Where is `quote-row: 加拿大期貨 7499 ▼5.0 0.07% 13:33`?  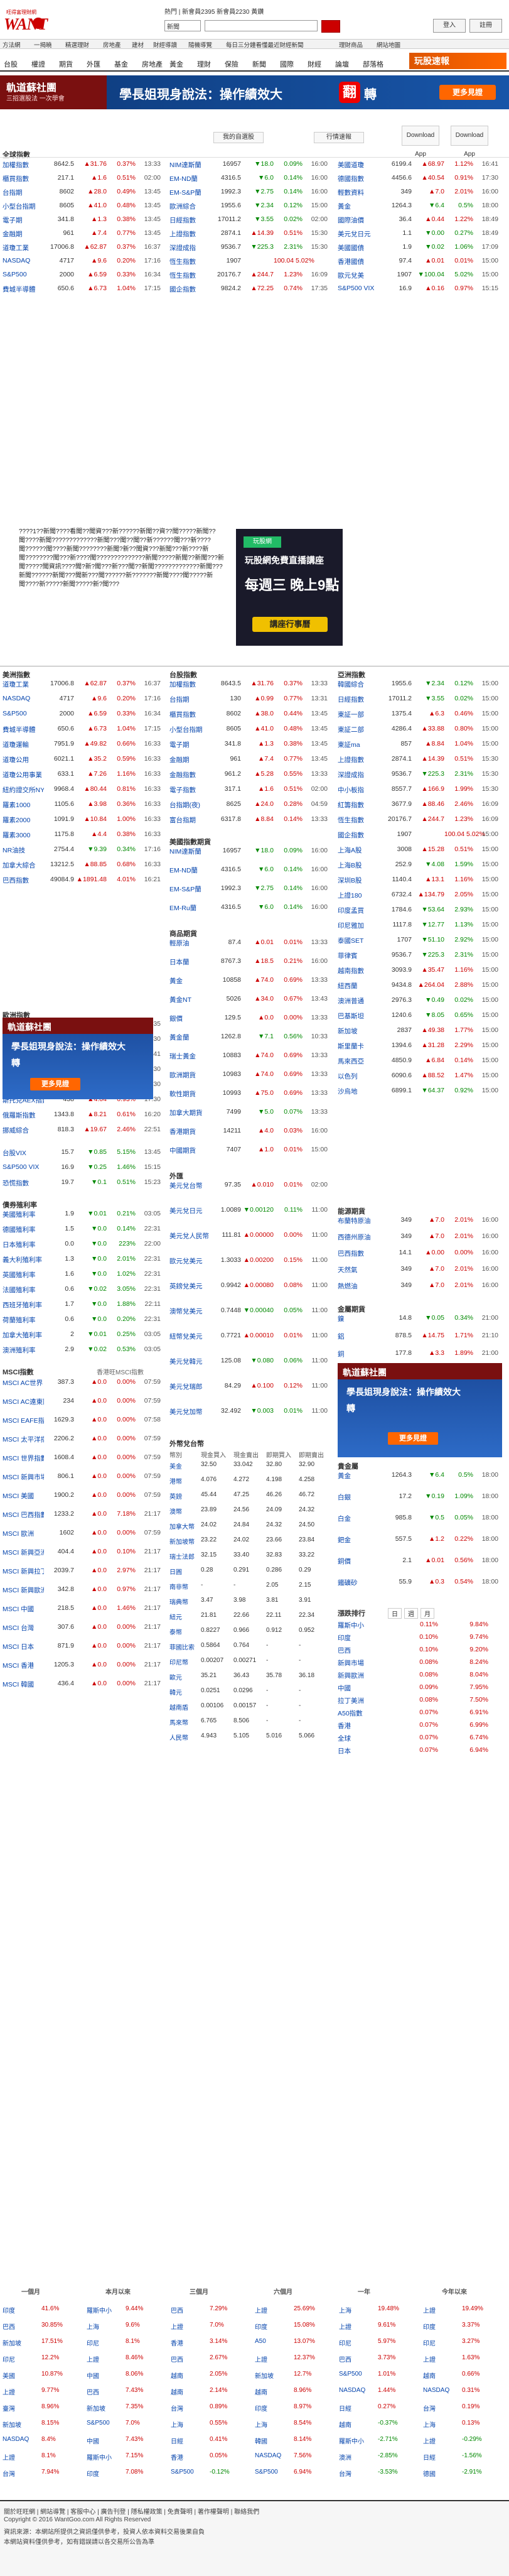 quote-row: 加拿大期貨 7499 ▼5.0 0.07% 13:33 is located at coordinates (250, 1112).